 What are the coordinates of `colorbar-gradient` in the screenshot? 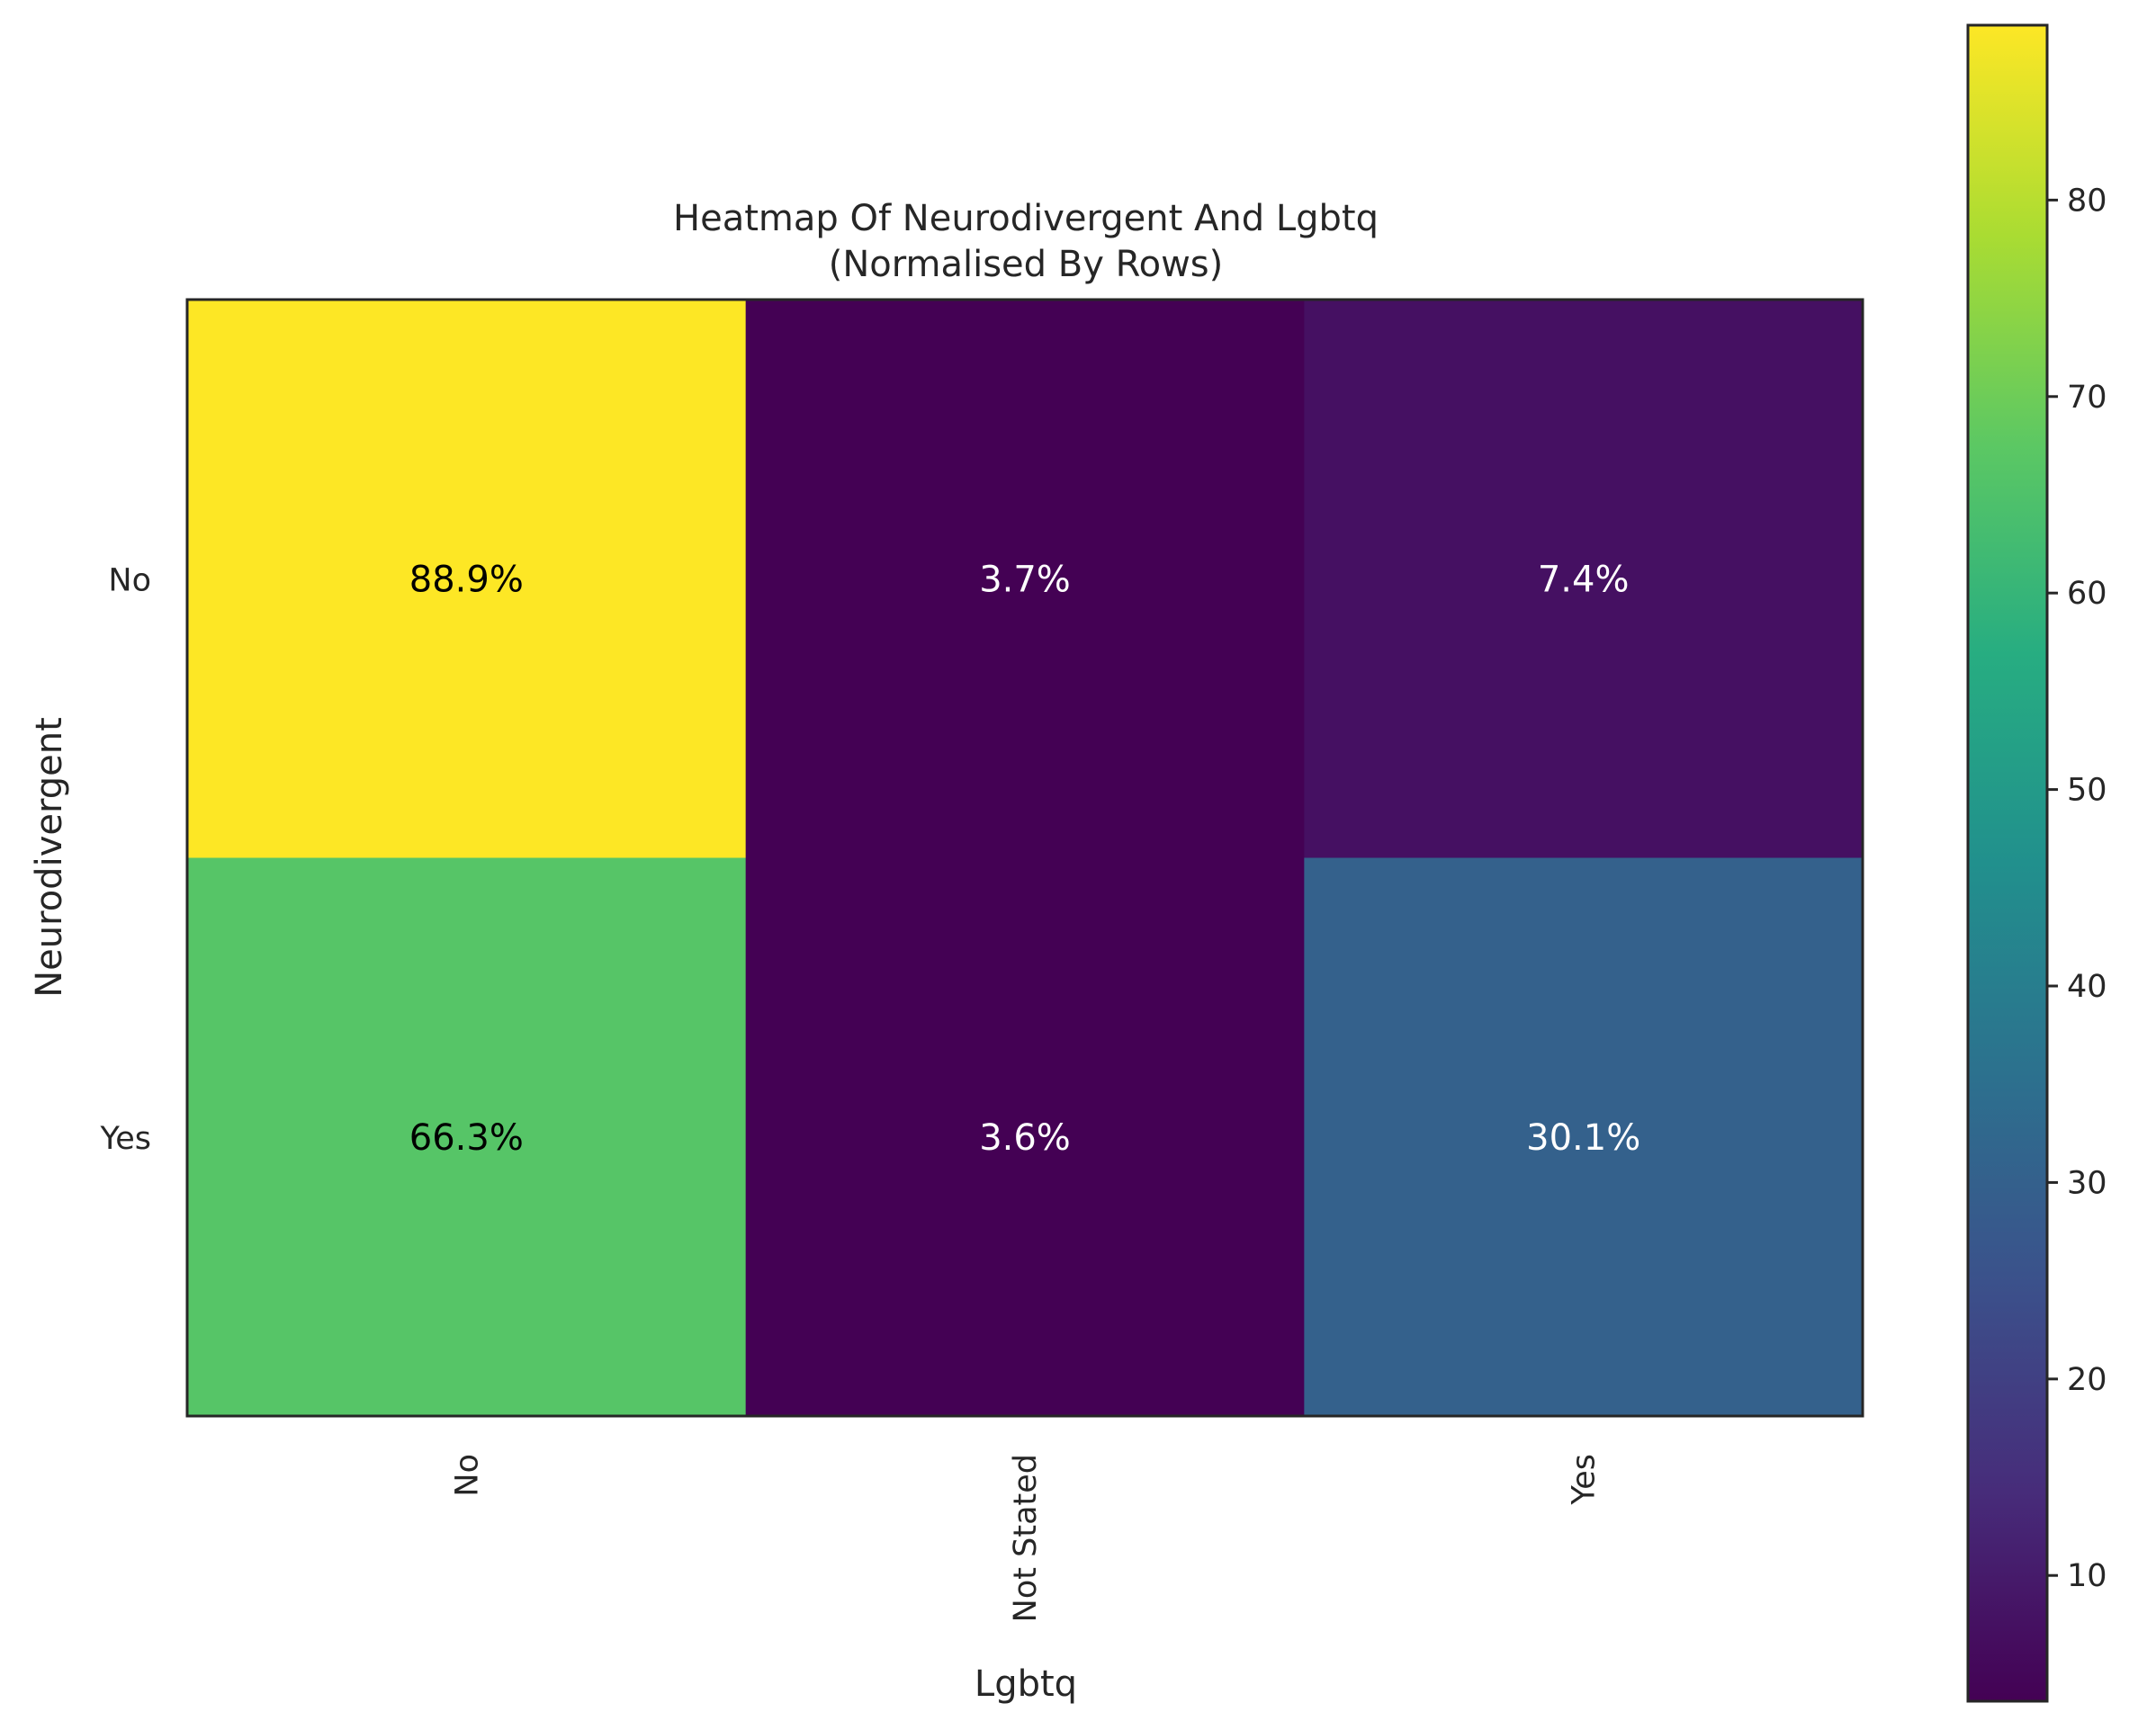 It's located at (2007, 863).